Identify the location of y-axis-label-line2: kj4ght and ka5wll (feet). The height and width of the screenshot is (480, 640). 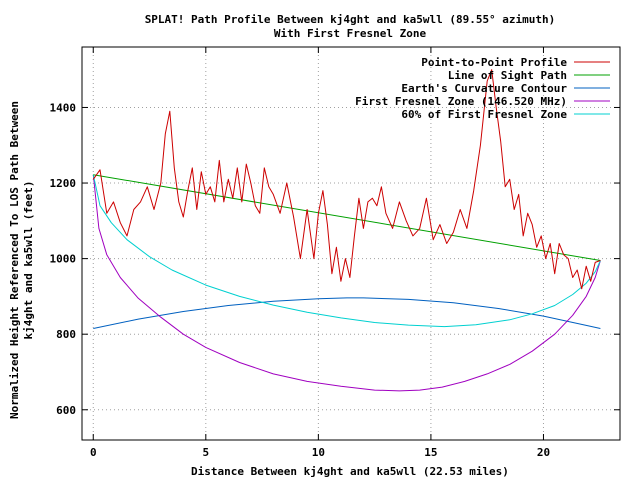
(28, 260).